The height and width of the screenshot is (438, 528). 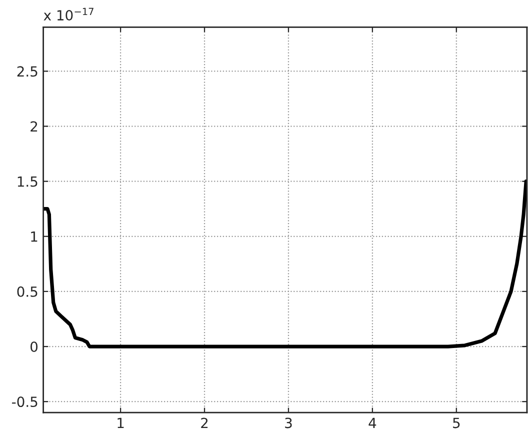 I want to click on x-tick-label: 5, so click(x=456, y=423).